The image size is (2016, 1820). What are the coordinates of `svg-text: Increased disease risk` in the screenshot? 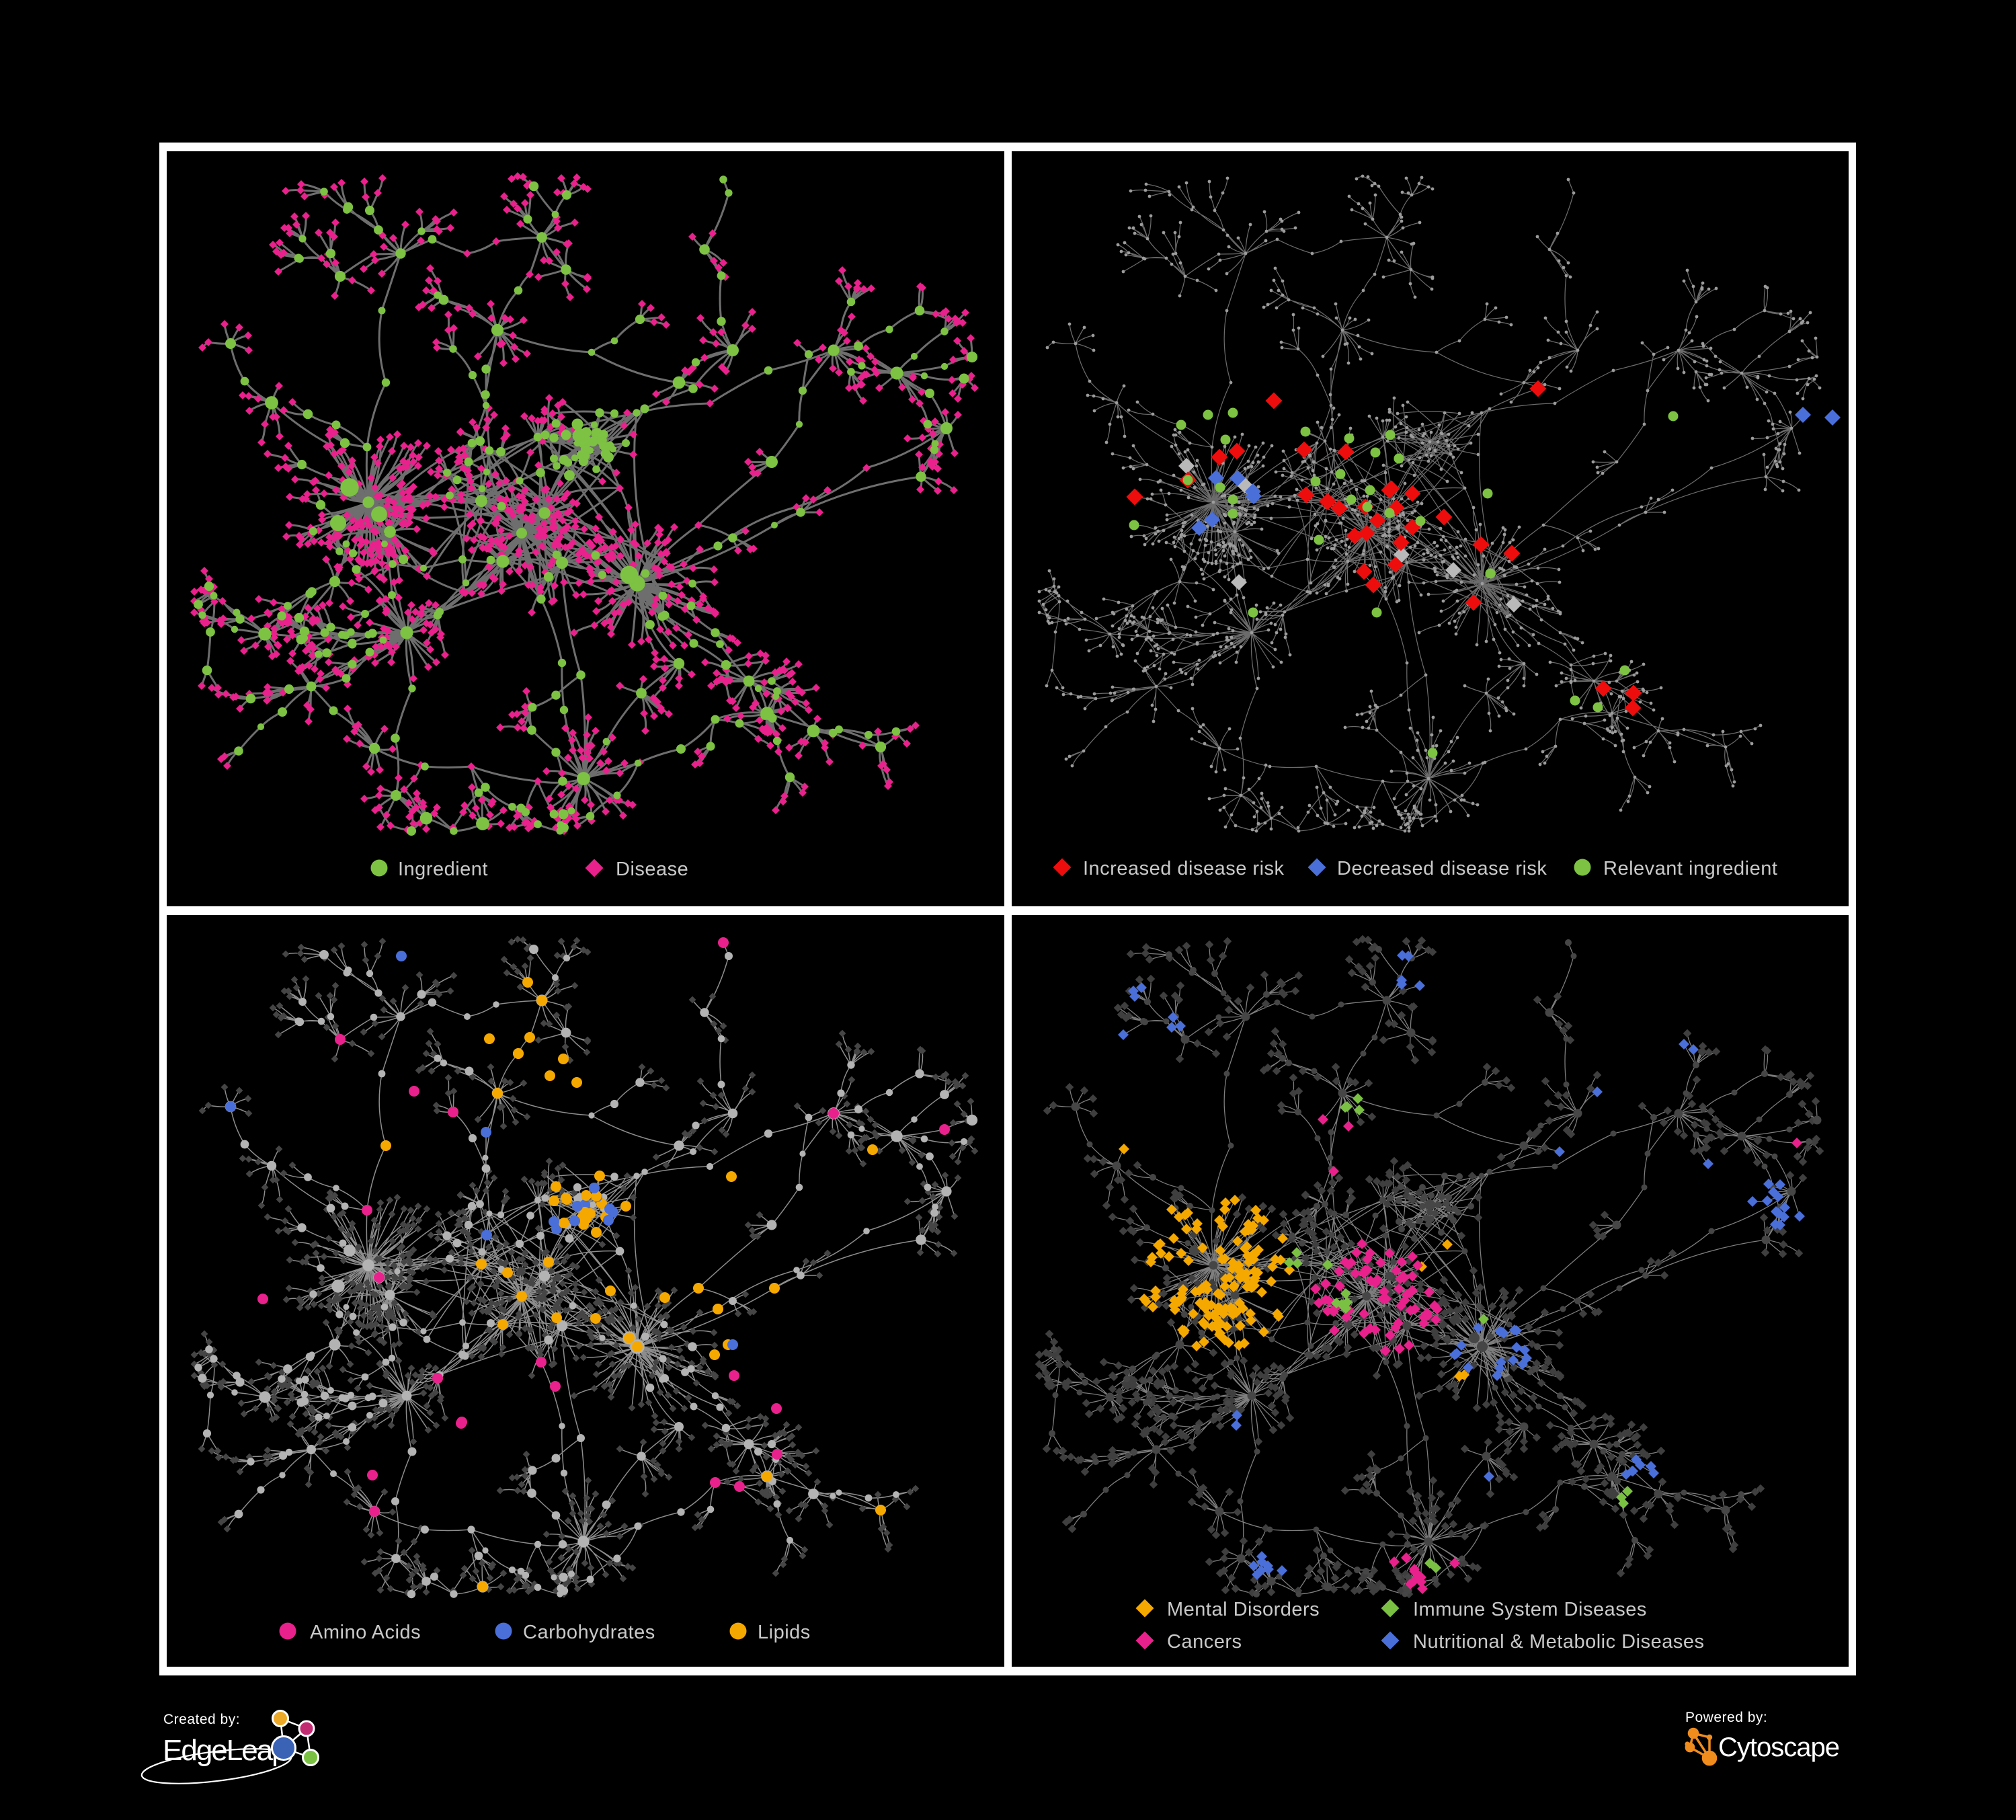 It's located at (1184, 868).